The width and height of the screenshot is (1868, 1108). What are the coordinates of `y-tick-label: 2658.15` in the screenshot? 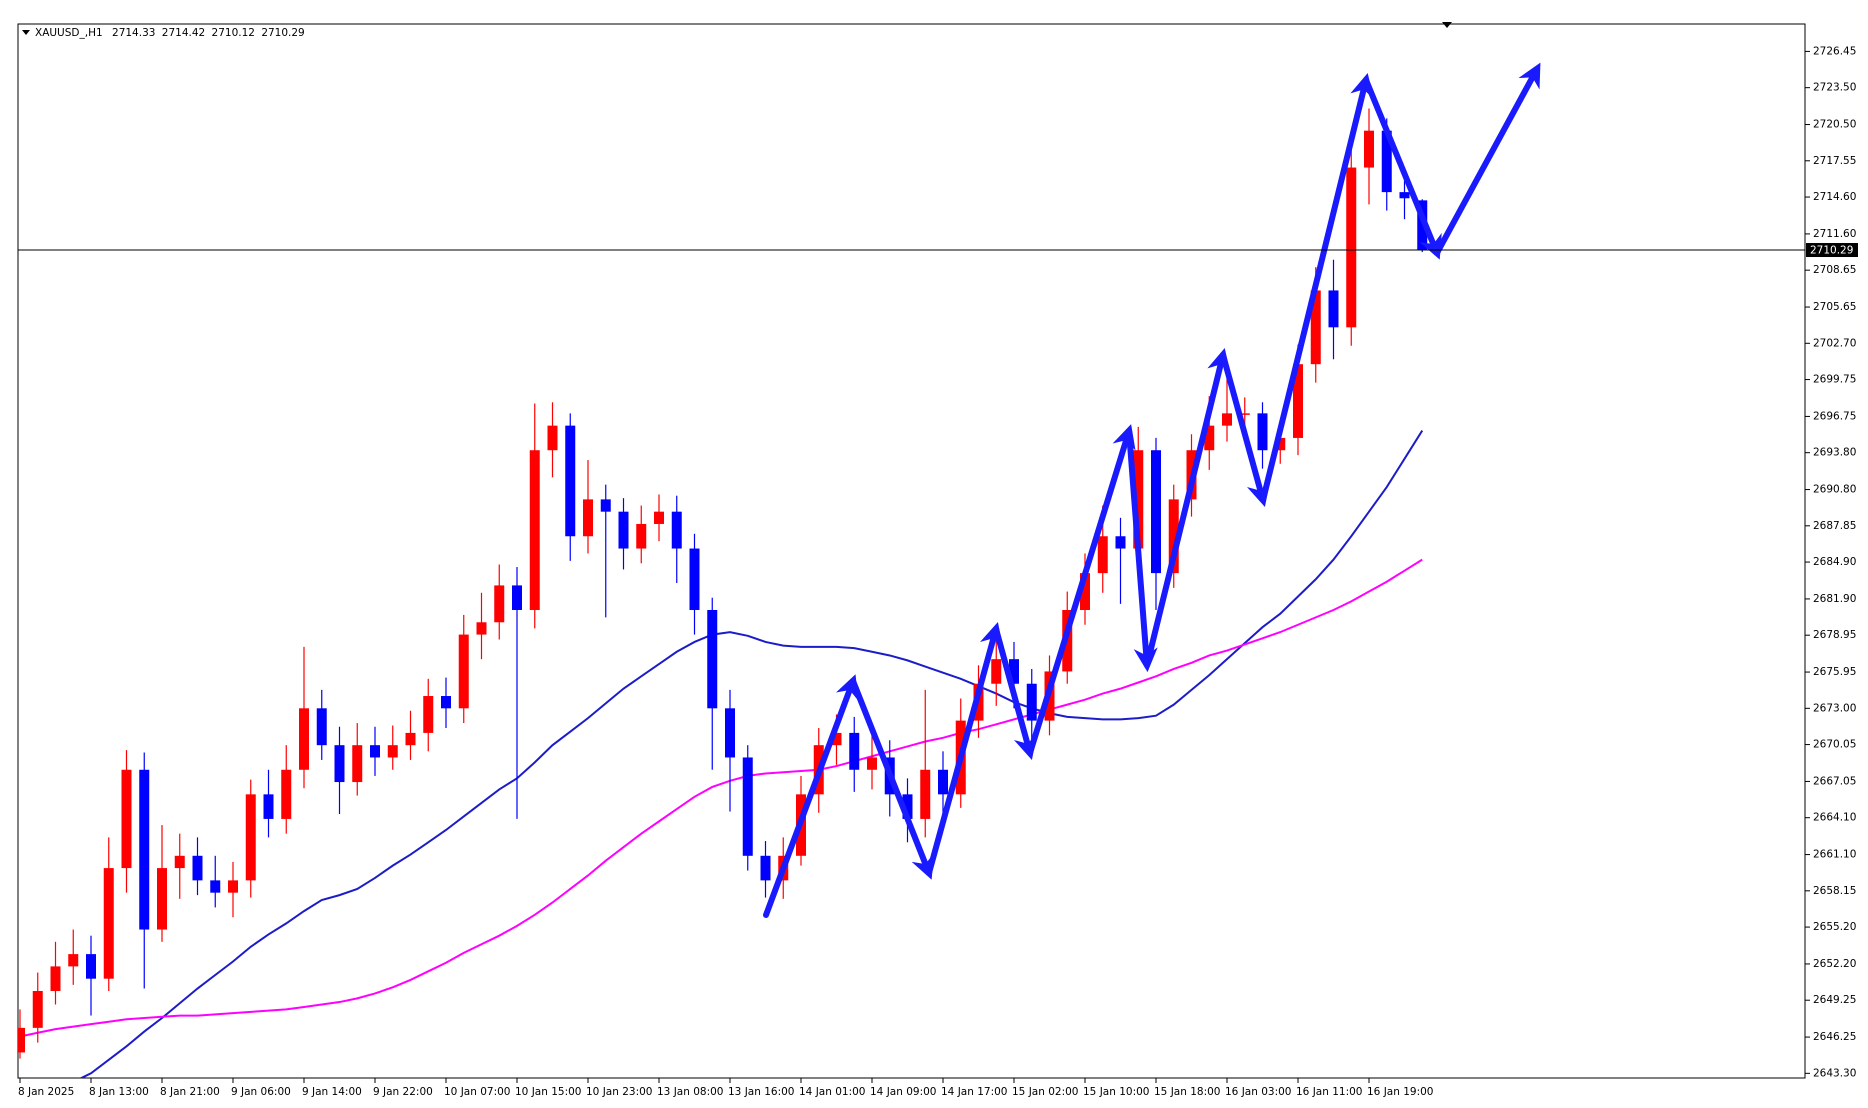 It's located at (1834, 891).